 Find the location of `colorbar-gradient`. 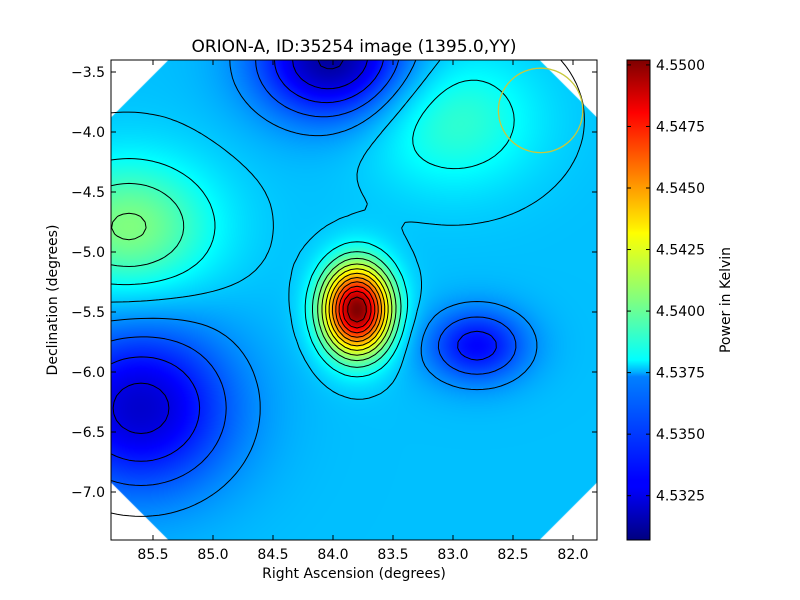

colorbar-gradient is located at coordinates (638, 300).